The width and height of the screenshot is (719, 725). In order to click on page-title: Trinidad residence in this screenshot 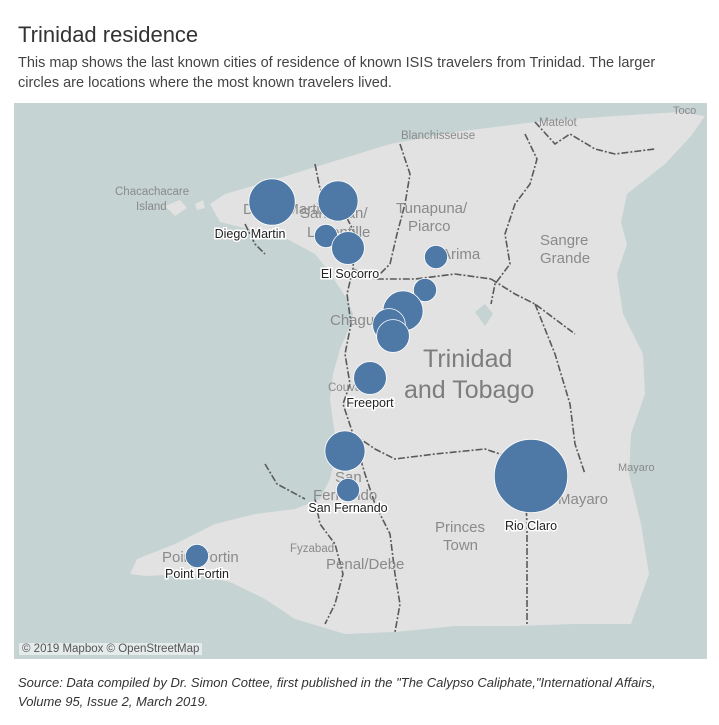, I will do `click(108, 34)`.